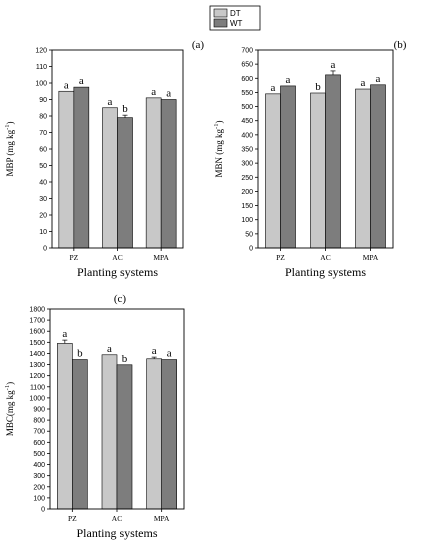  I want to click on y-tick-label: 40, so click(43, 183).